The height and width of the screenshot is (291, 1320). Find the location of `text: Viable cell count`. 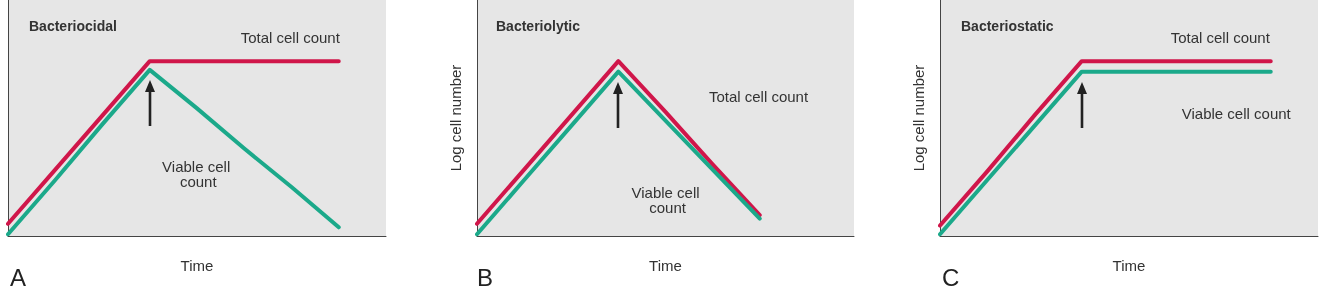

text: Viable cell count is located at coordinates (1236, 114).